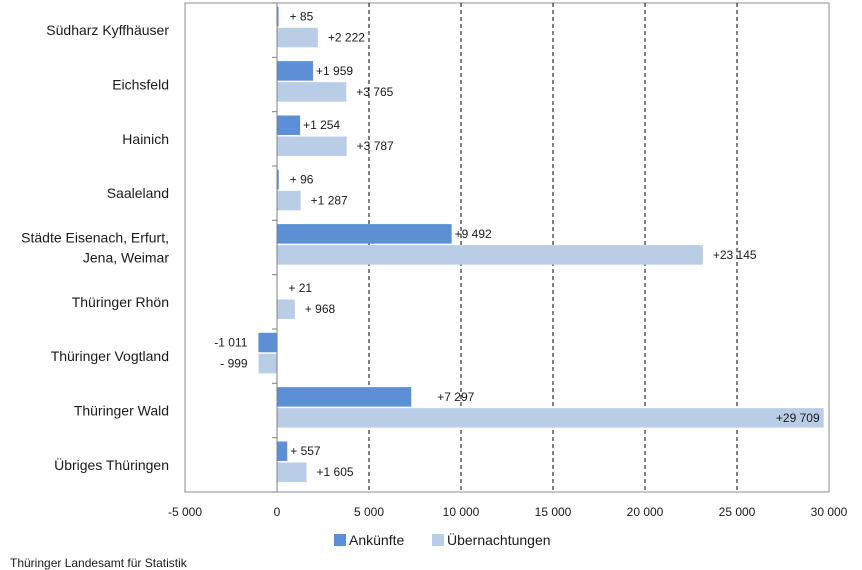 Image resolution: width=862 pixels, height=570 pixels. I want to click on data-label-uebernachtungen-0: +2 222, so click(346, 38).